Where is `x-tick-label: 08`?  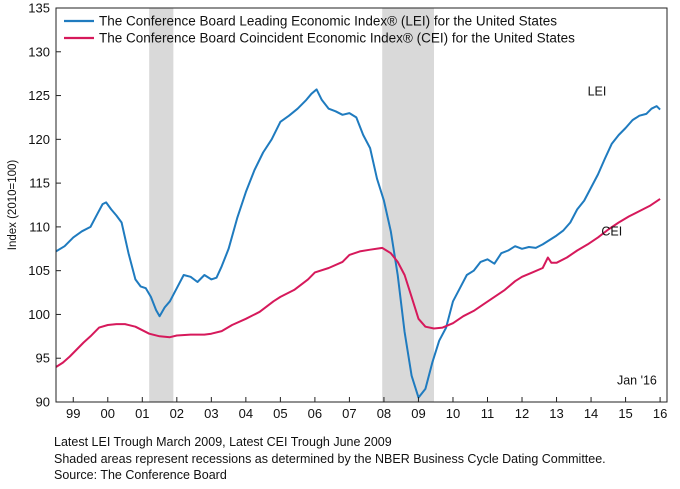
x-tick-label: 08 is located at coordinates (384, 413).